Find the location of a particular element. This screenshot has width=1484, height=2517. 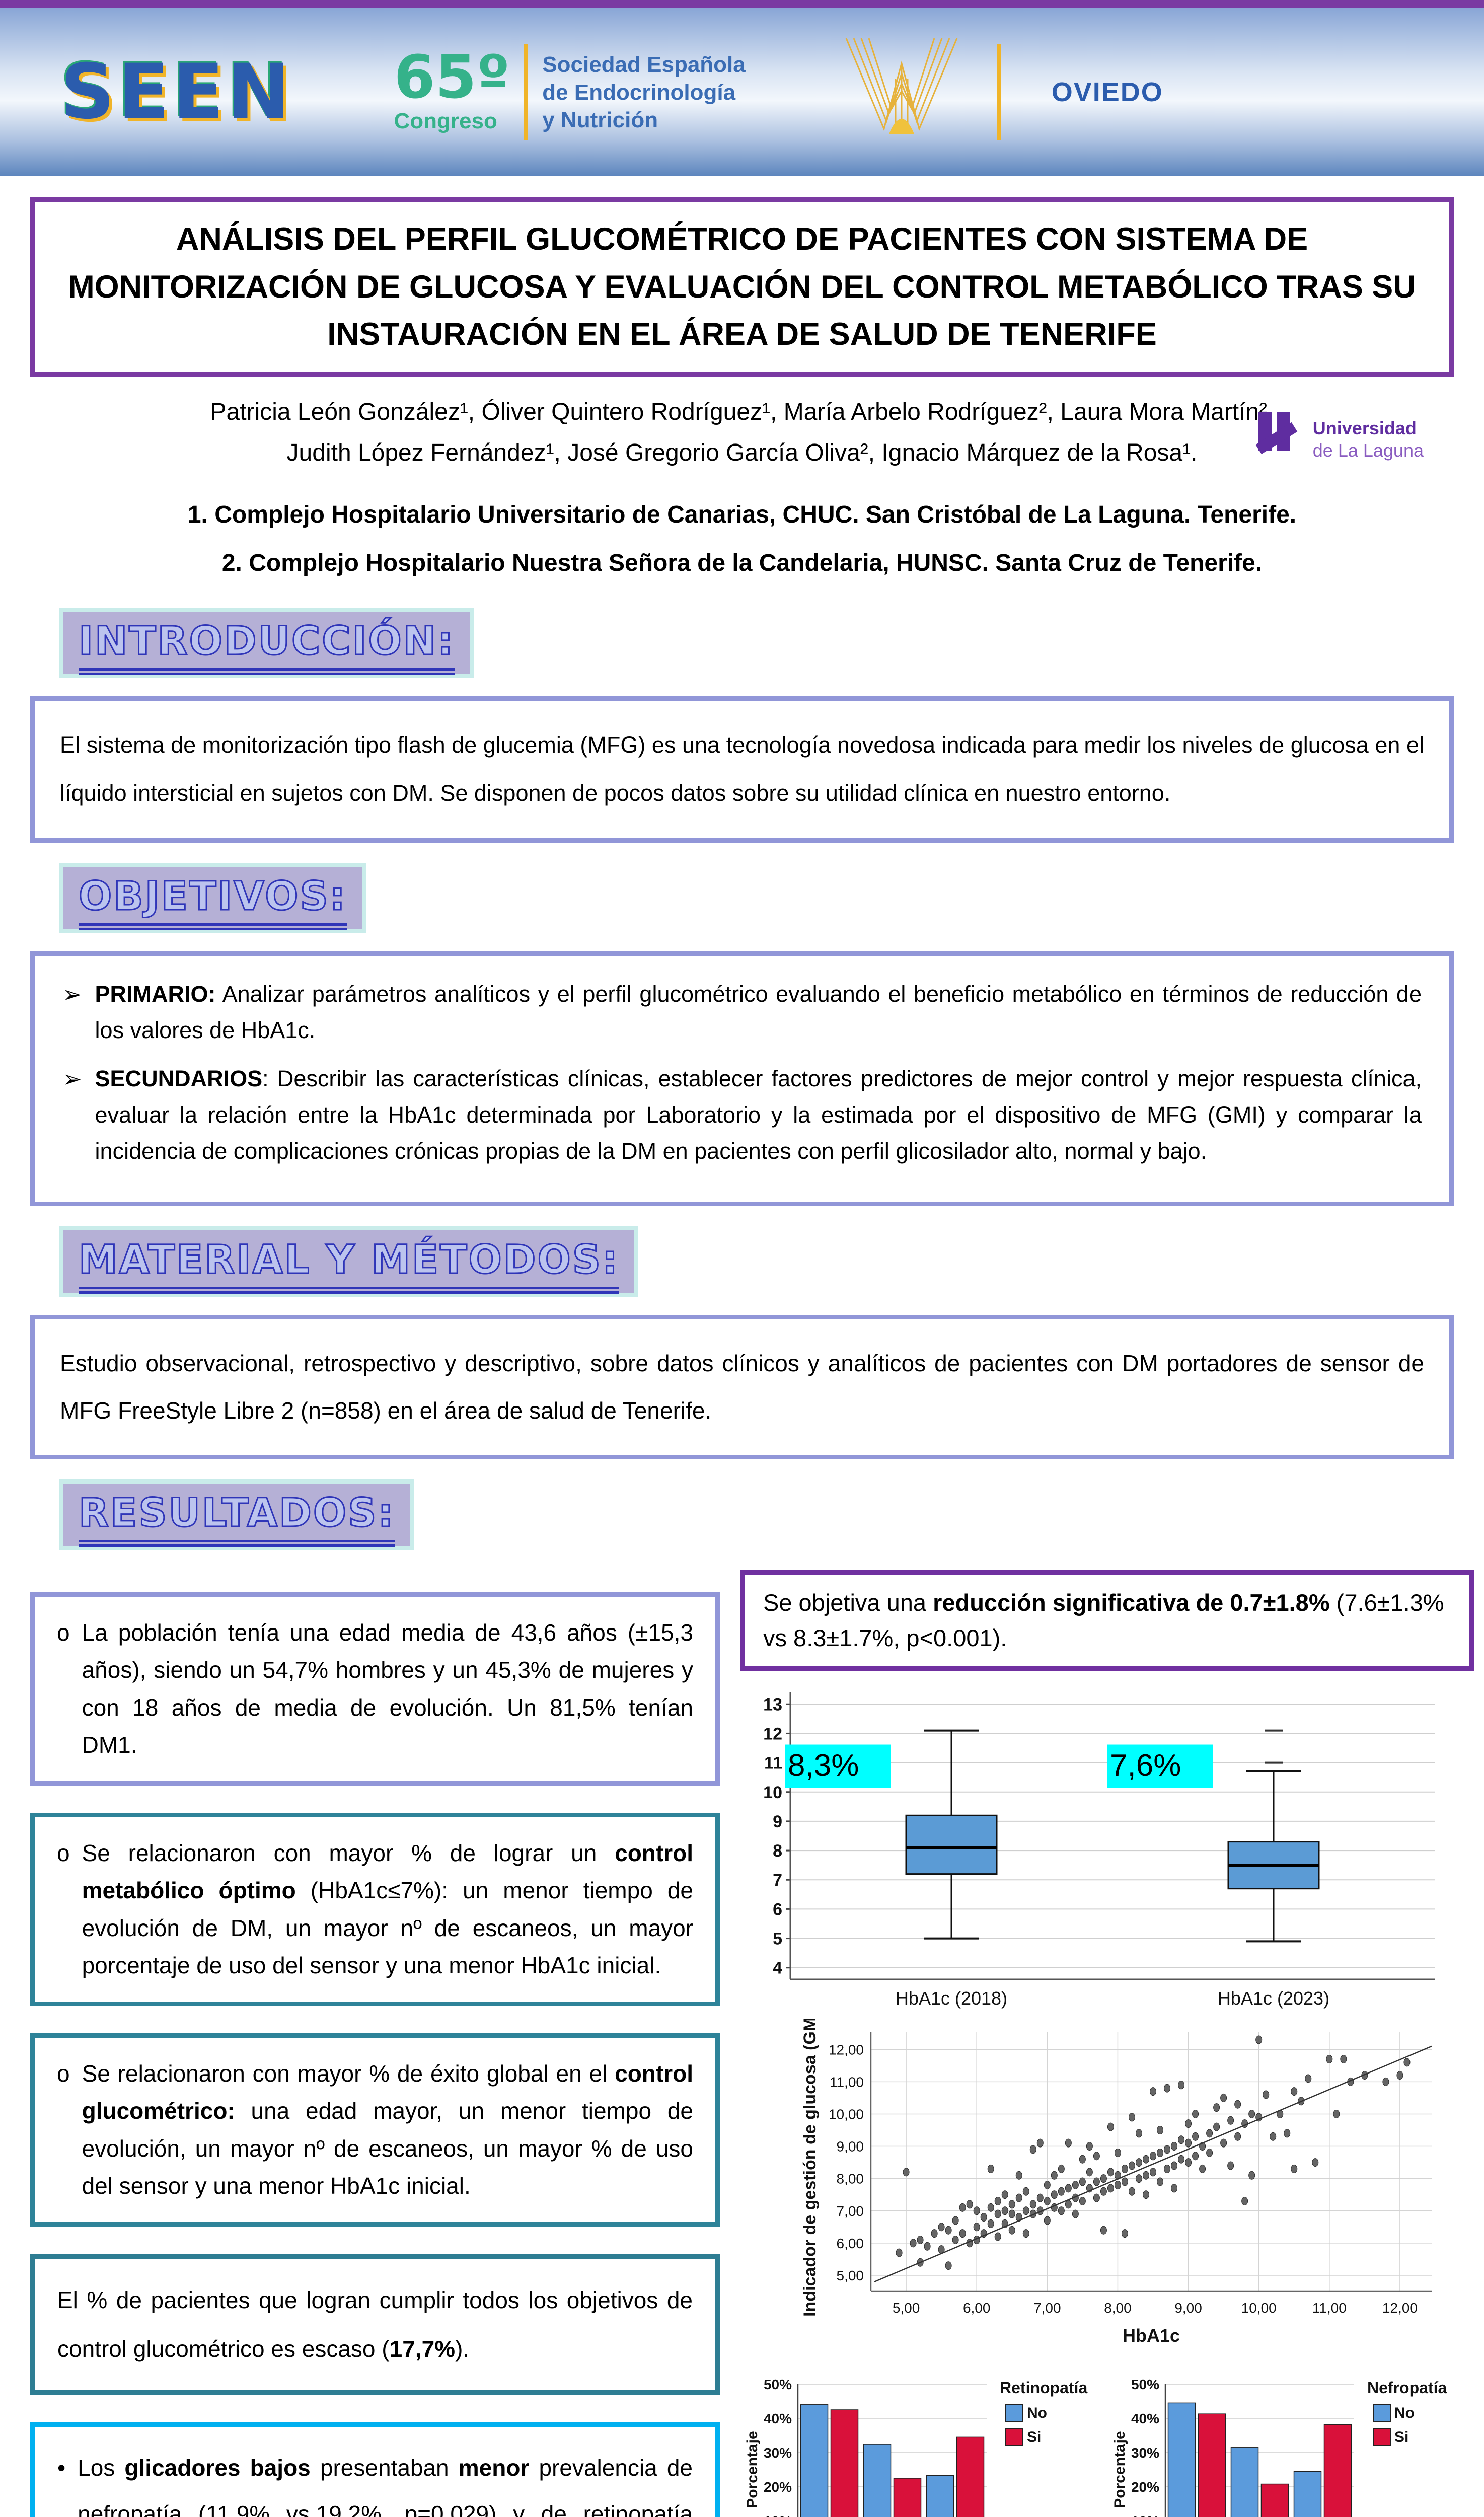

svg-text:Indicador de gestión de glucos: Indicador de gestión de glucosa (GMI) is located at coordinates (810, 2168).